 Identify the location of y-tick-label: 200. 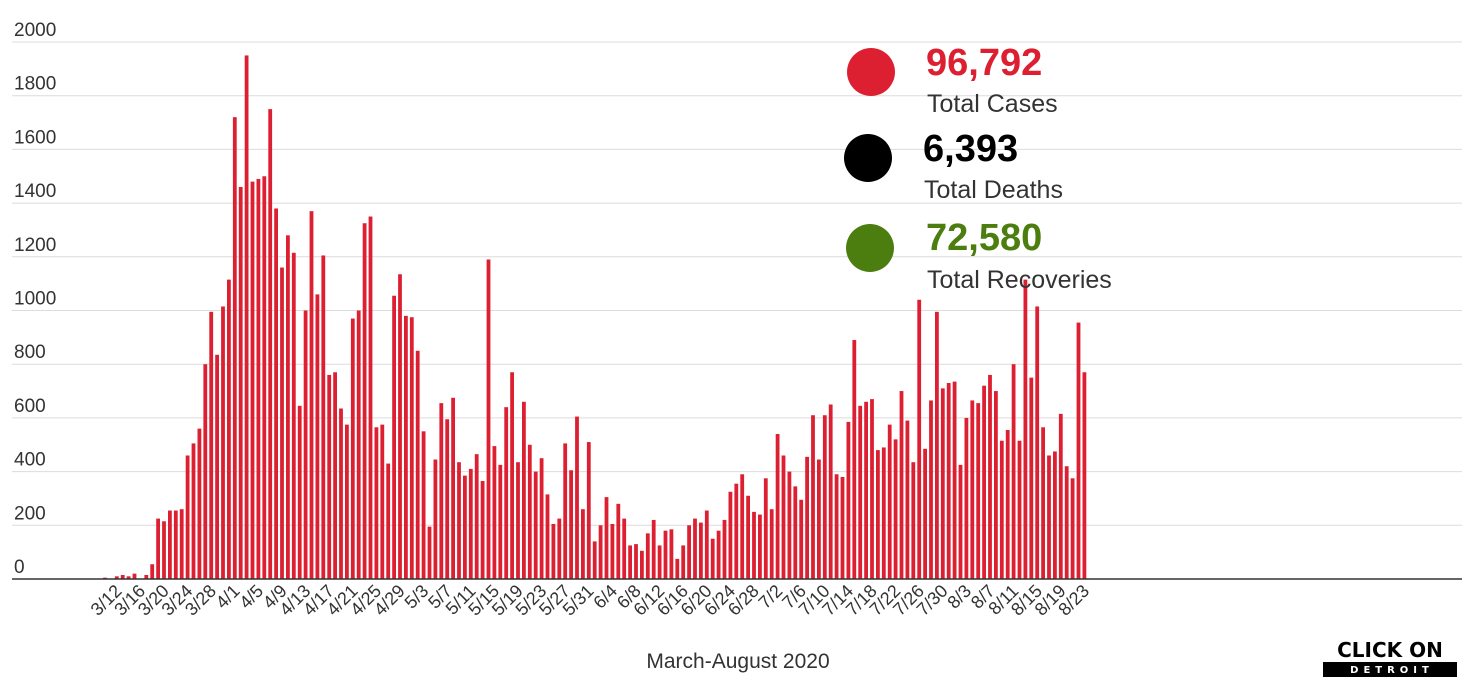
(30, 513).